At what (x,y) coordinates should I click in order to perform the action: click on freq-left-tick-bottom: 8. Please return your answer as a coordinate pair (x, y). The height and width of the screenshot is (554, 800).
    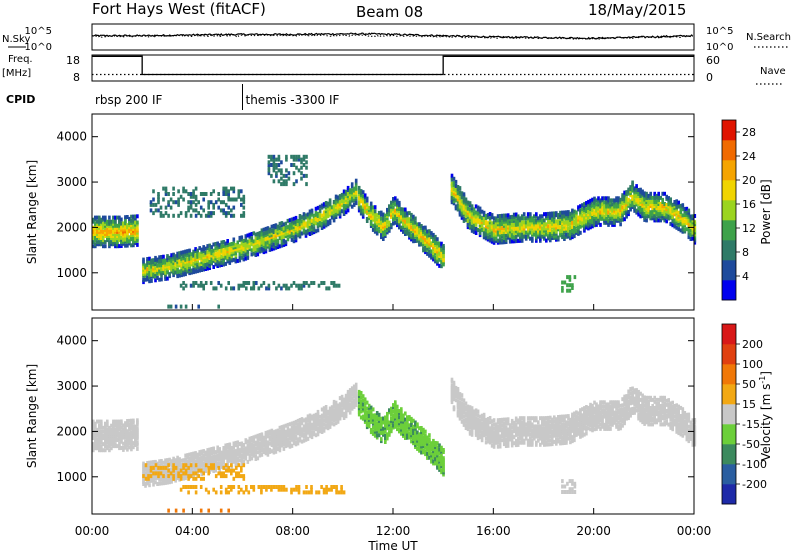
    Looking at the image, I should click on (76, 77).